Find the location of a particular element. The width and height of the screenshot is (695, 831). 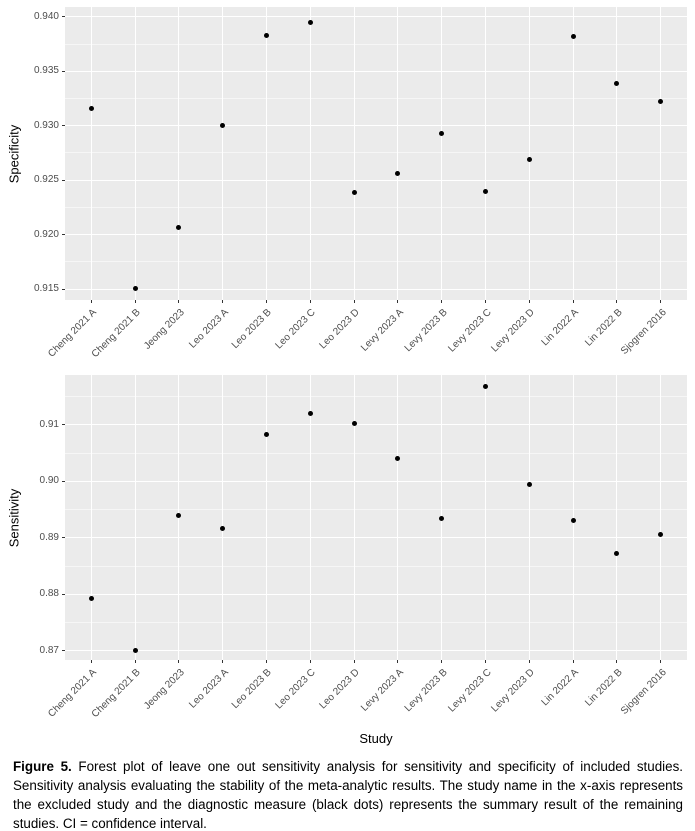

x-axis-title: Study is located at coordinates (376, 738).